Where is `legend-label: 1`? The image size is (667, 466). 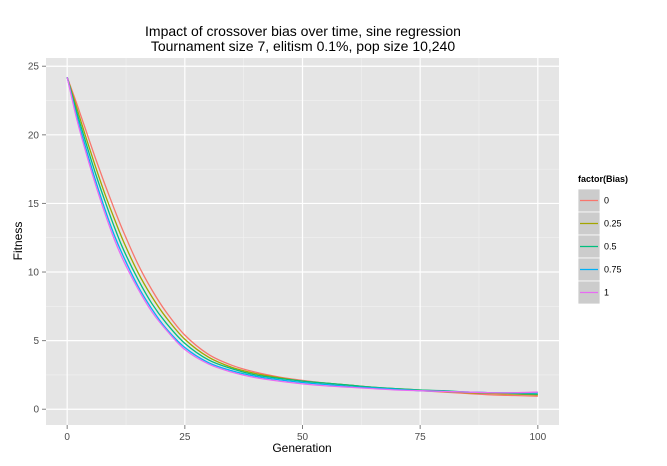
legend-label: 1 is located at coordinates (606, 293).